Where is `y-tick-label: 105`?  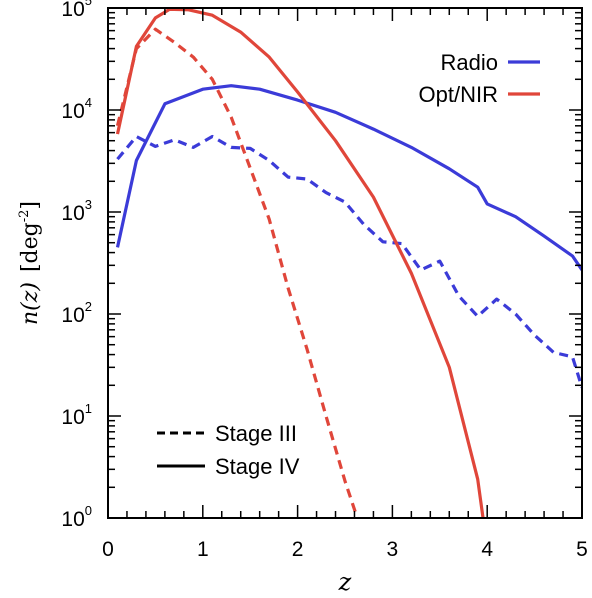
y-tick-label: 105 is located at coordinates (76, 10).